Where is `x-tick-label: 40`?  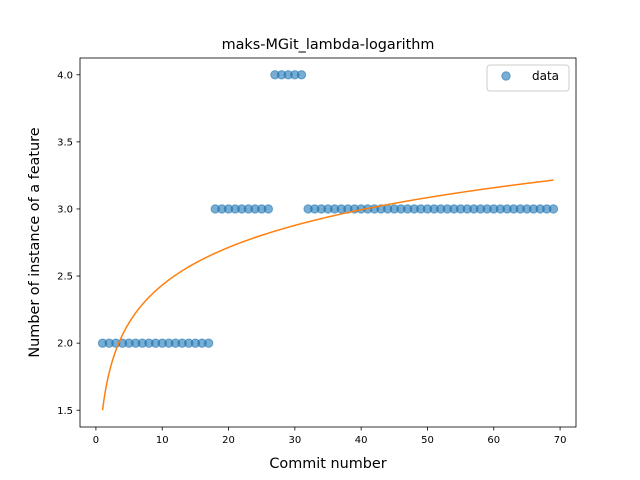 x-tick-label: 40 is located at coordinates (361, 440).